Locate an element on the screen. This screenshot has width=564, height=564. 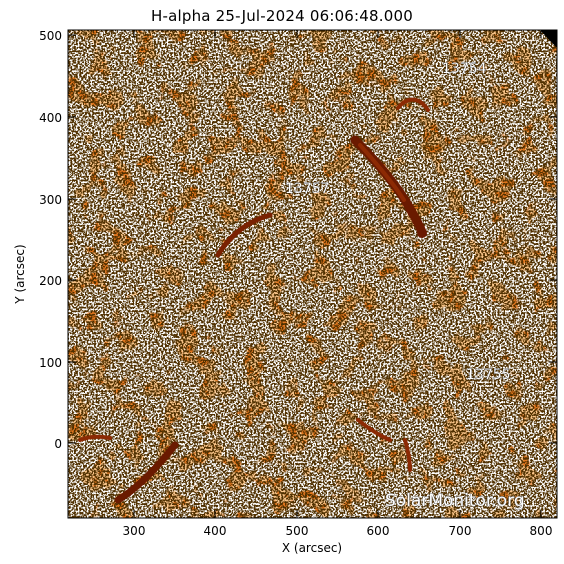
filament-large-core is located at coordinates (382, 172).